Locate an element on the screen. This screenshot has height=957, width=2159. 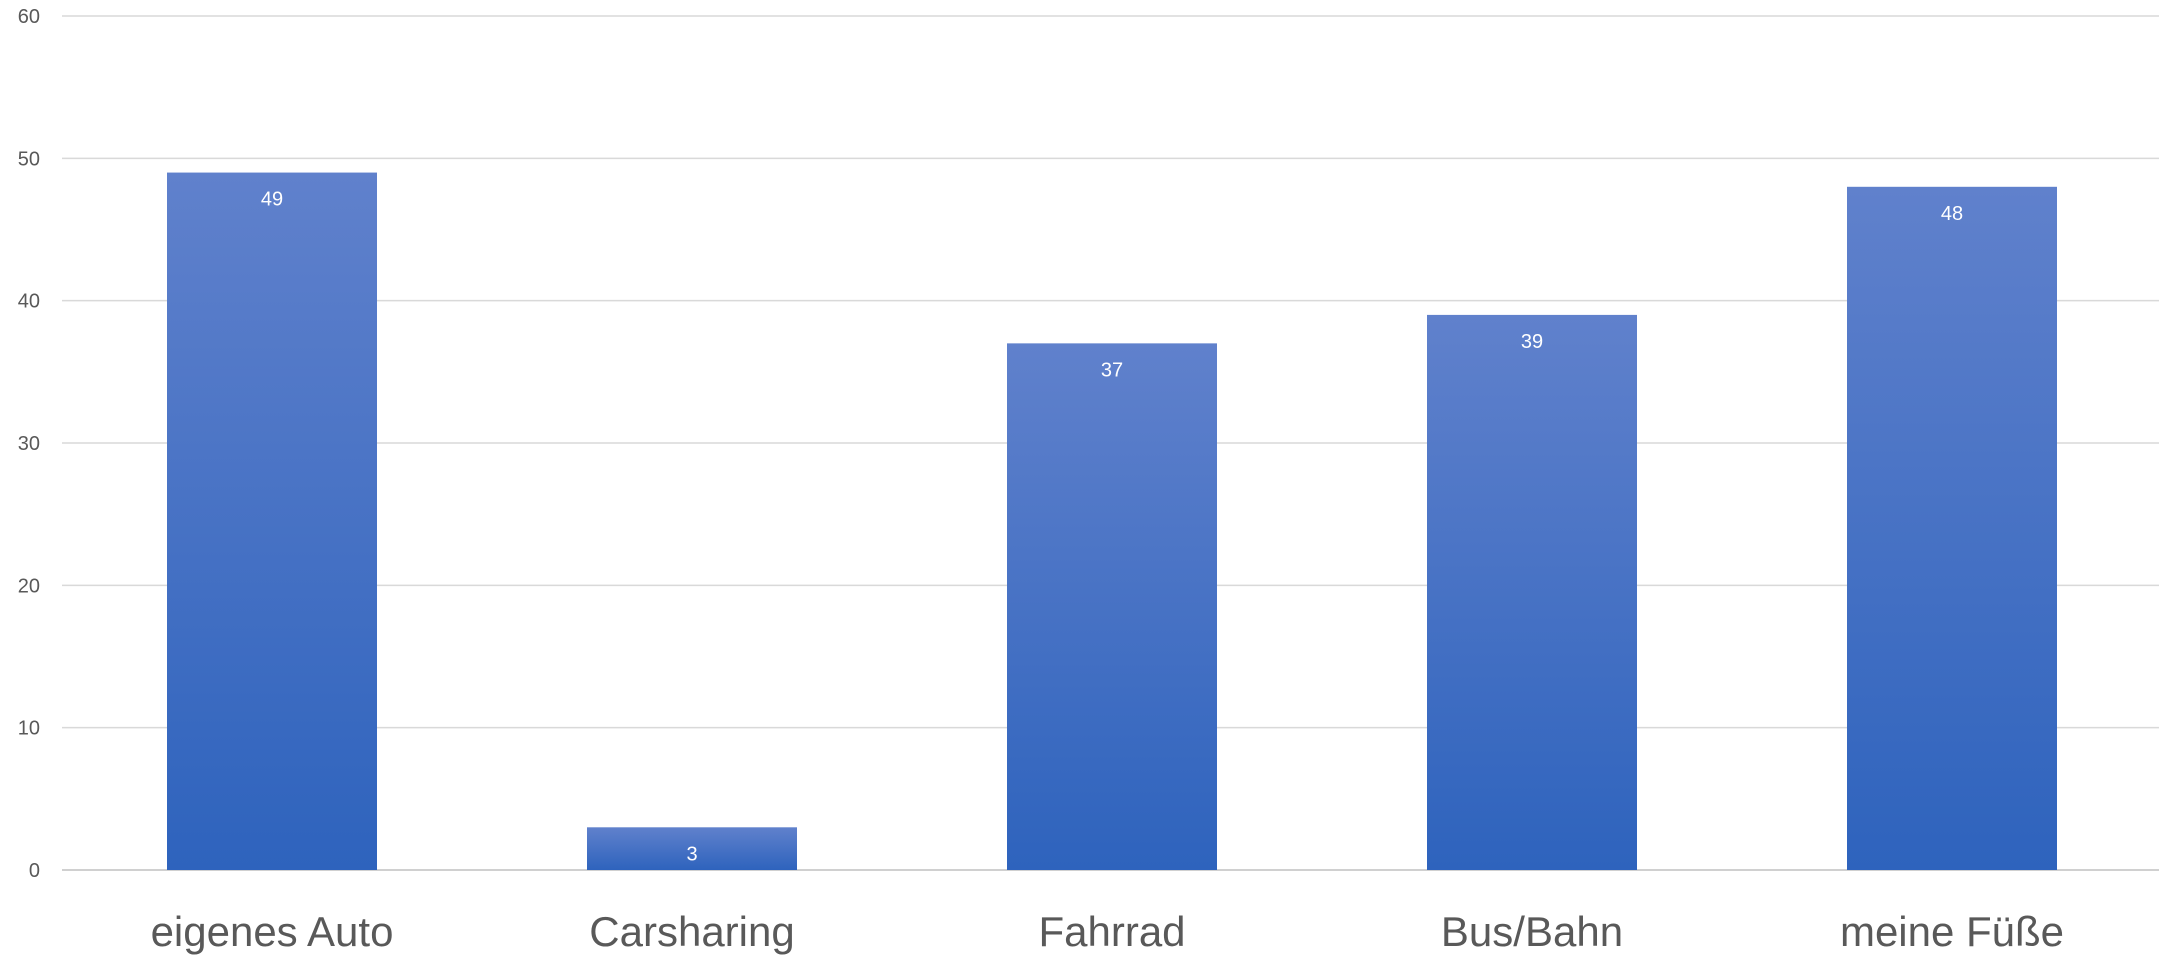
y-tick-label: 60 is located at coordinates (29, 17).